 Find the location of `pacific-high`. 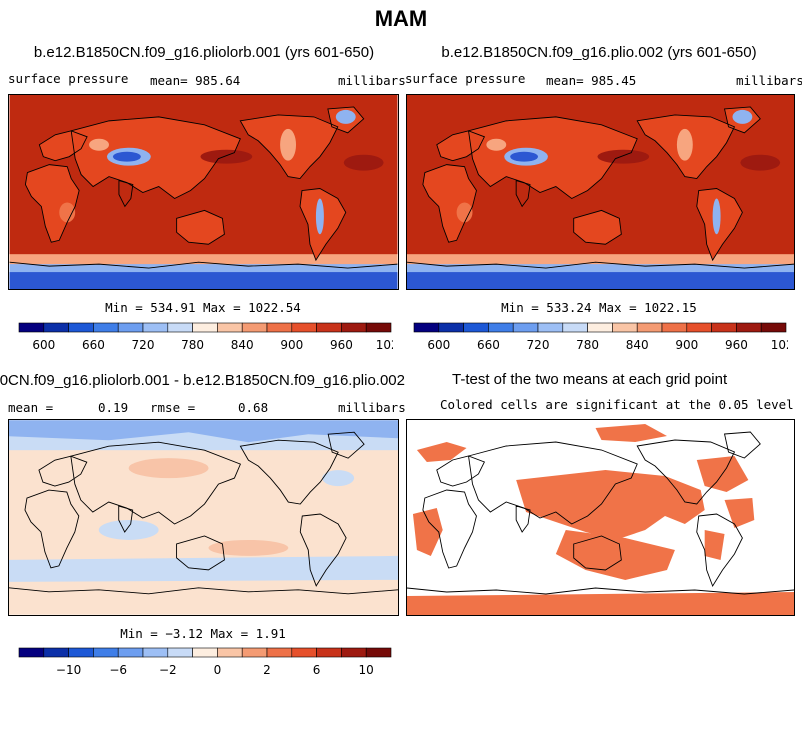

pacific-high is located at coordinates (226, 156).